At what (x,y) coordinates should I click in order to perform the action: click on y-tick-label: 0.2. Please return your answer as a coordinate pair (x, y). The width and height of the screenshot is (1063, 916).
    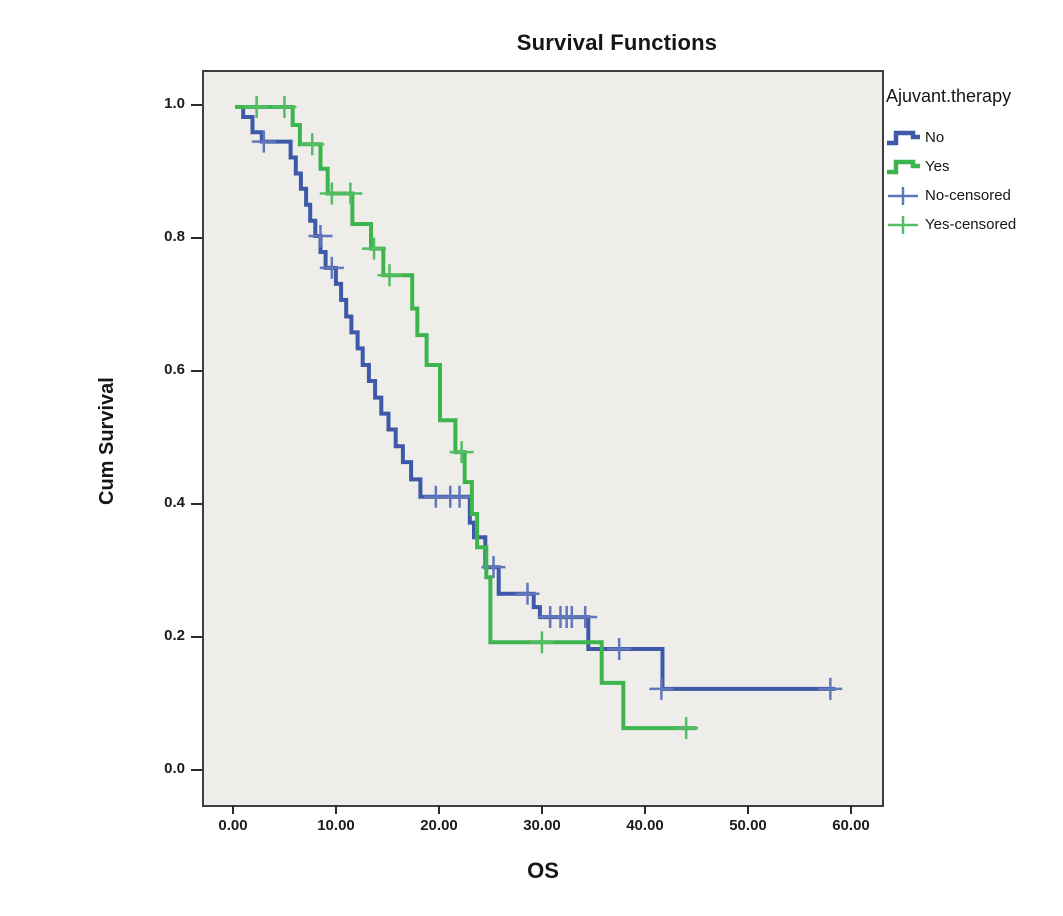
    Looking at the image, I should click on (174, 635).